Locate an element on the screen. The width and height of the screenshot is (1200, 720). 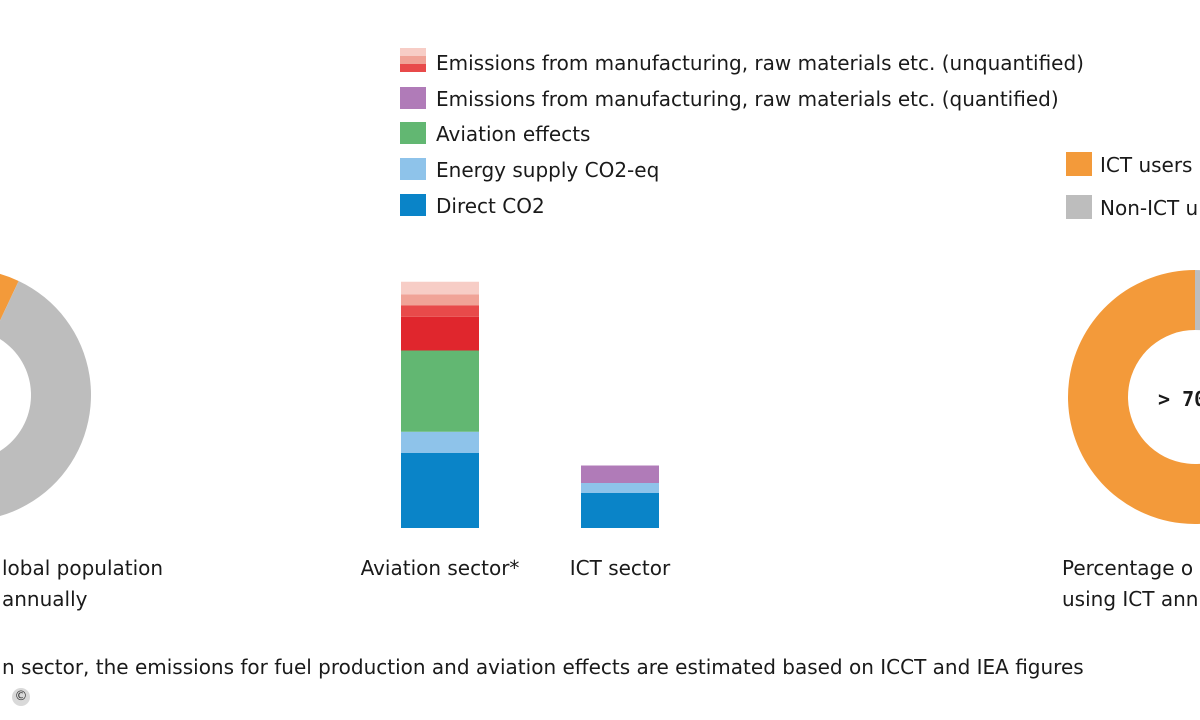
right-caption-line-2: using ICT ann is located at coordinates (1130, 599).